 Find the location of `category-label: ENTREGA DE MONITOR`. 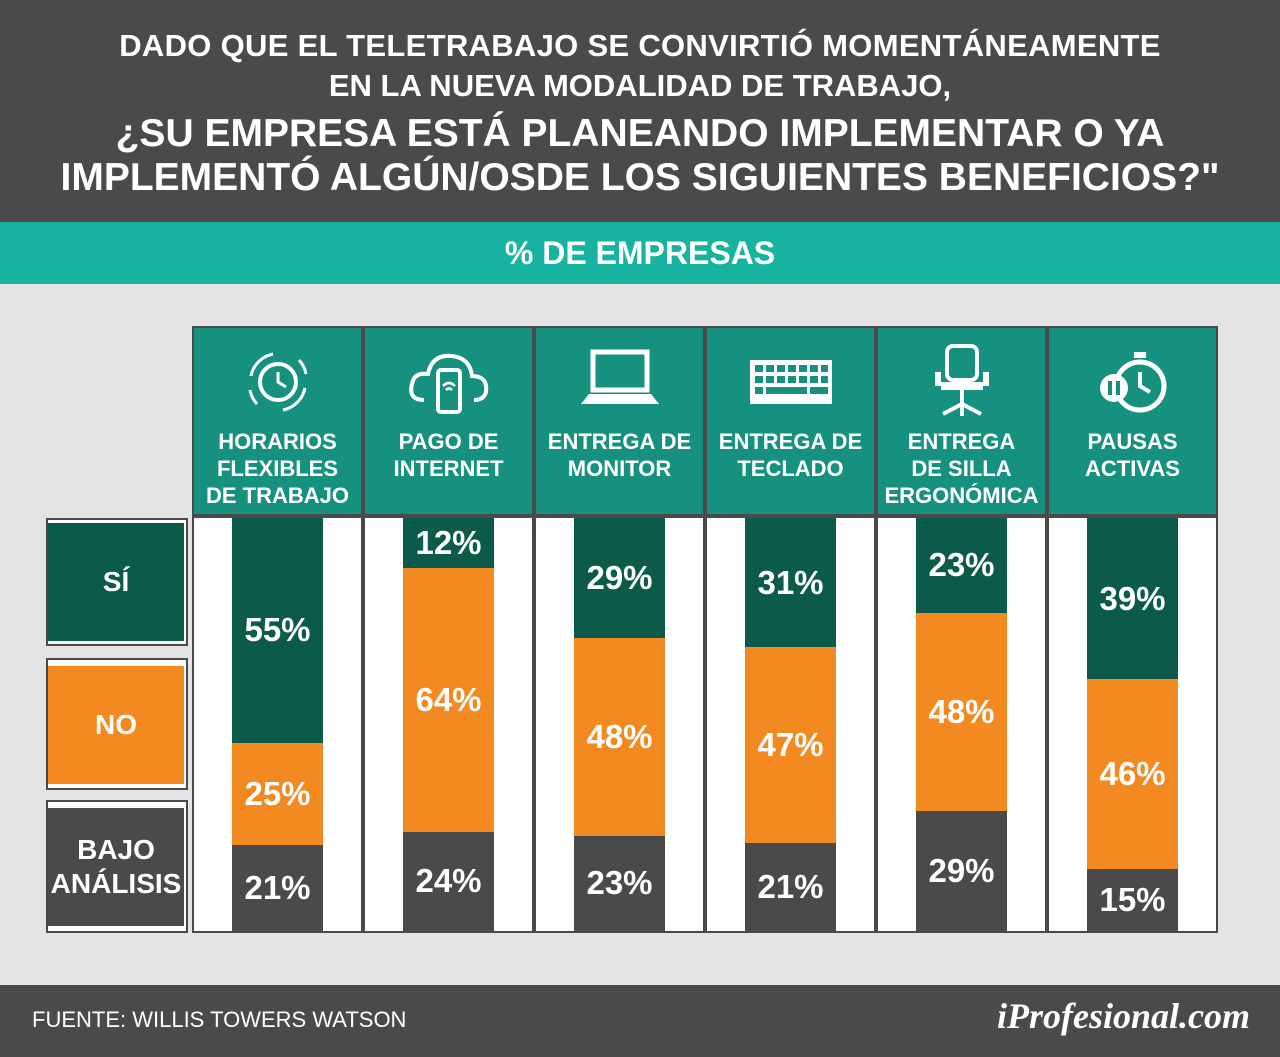

category-label: ENTREGA DE MONITOR is located at coordinates (619, 455).